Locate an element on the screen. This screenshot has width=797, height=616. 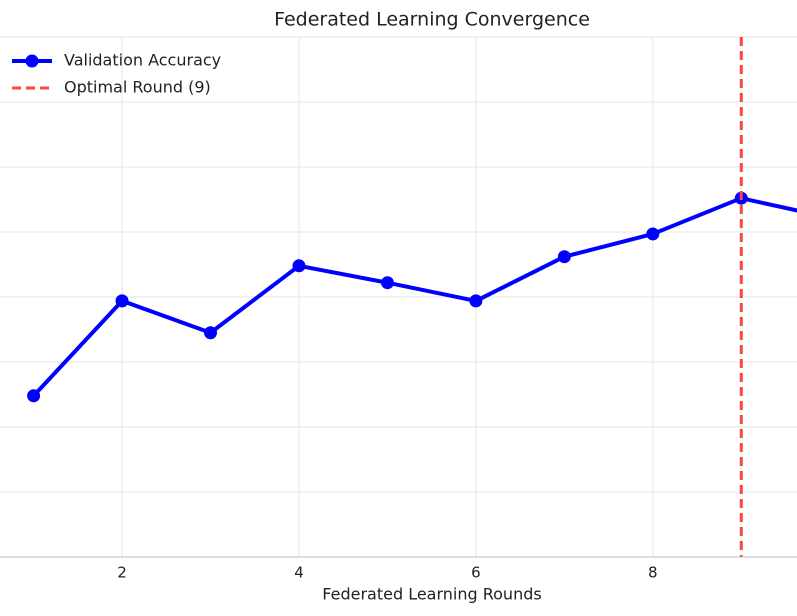
x-tick-label: 6 is located at coordinates (476, 573).